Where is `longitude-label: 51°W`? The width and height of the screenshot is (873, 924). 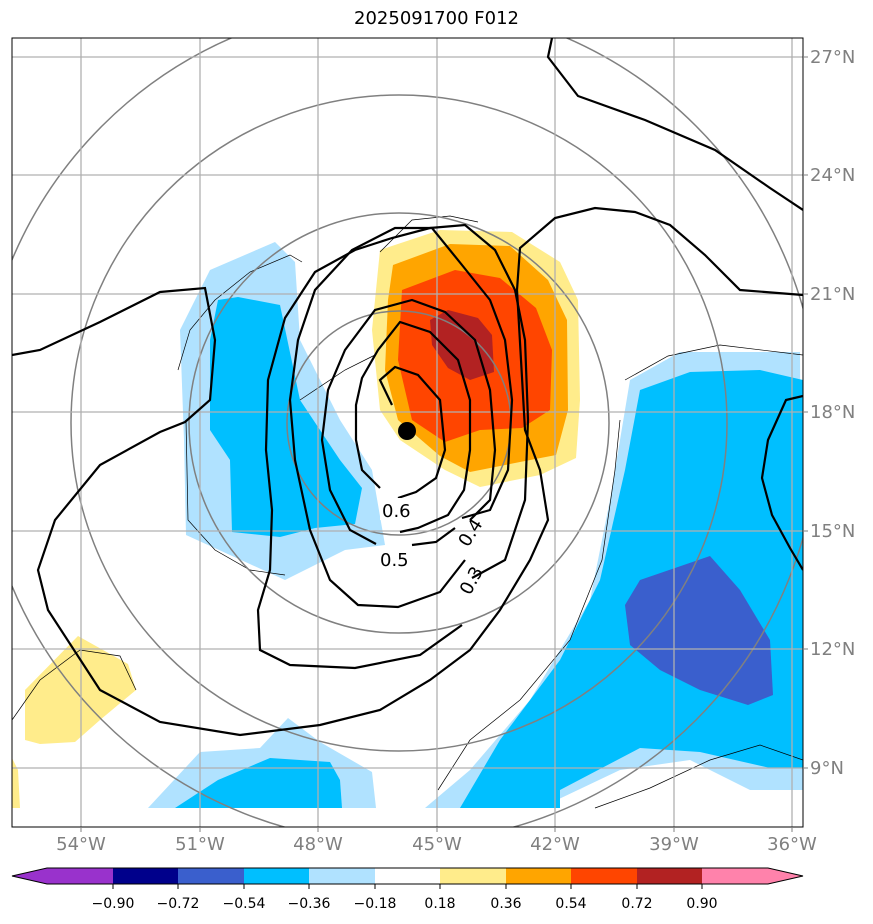 longitude-label: 51°W is located at coordinates (200, 844).